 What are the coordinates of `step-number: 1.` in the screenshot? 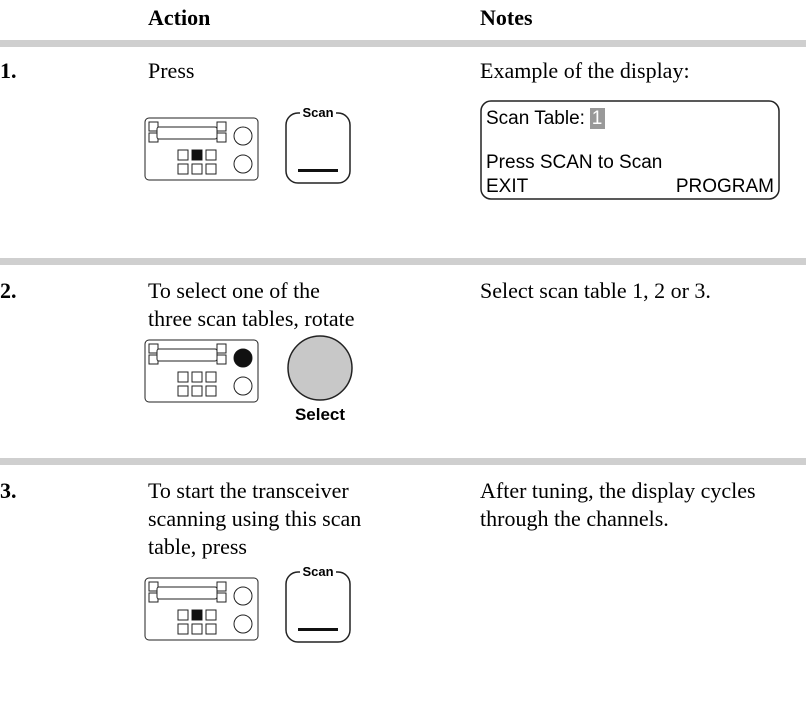 It's located at (8, 70).